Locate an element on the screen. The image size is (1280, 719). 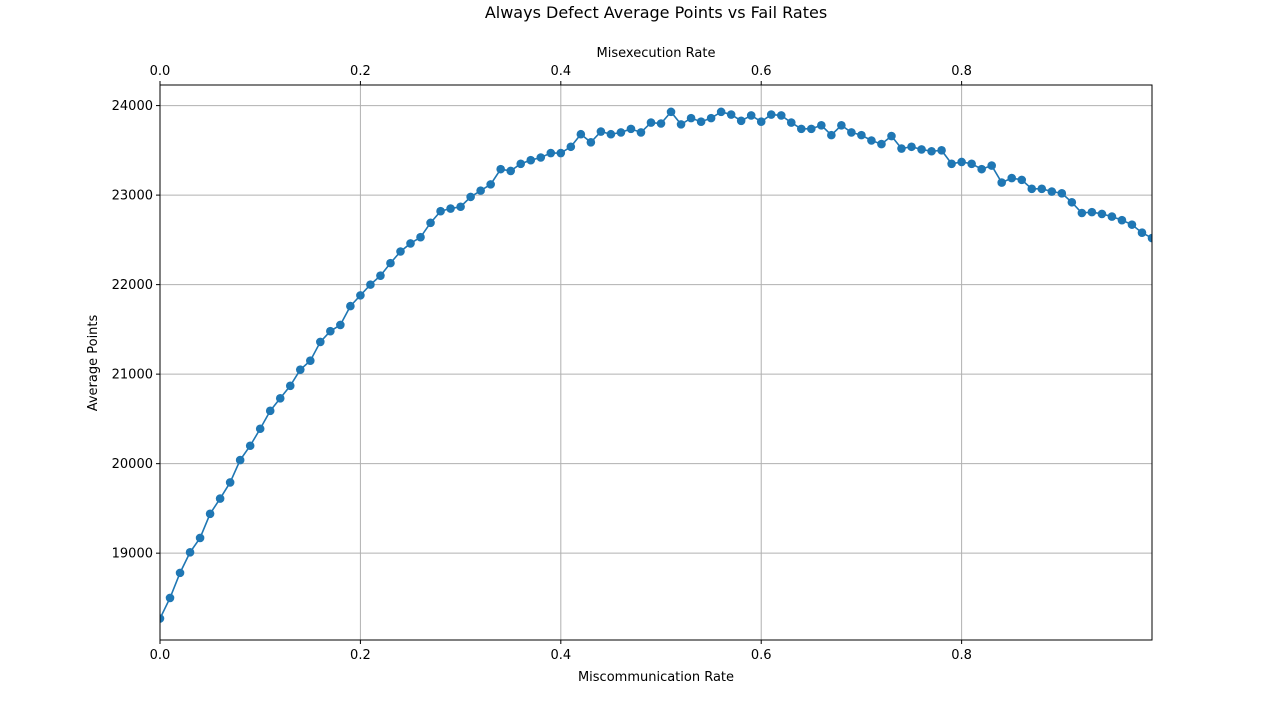
x2-tick-label: 0.6 is located at coordinates (761, 71).